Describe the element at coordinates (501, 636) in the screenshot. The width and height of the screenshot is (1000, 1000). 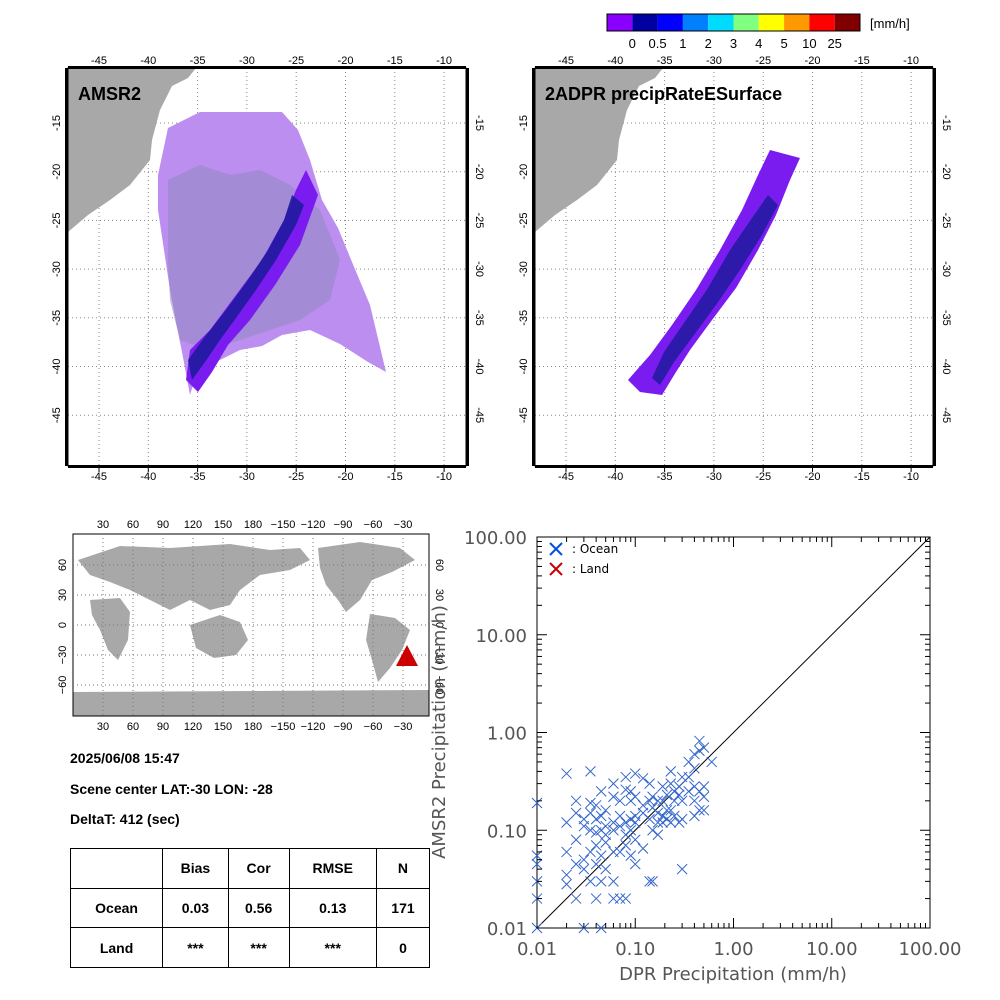
I see `y-tick-label: 10.00` at that location.